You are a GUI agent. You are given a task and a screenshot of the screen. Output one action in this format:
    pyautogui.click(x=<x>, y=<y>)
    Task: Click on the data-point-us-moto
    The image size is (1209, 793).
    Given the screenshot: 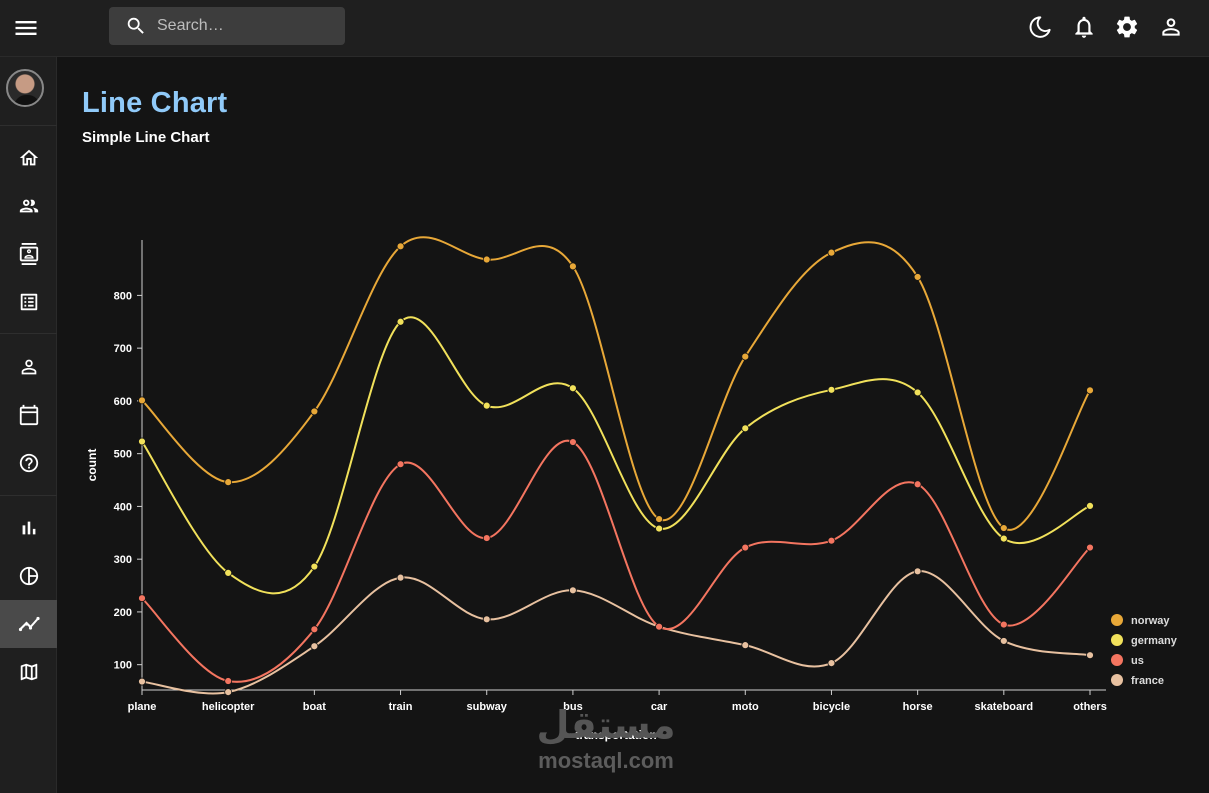 What is the action you would take?
    pyautogui.click(x=745, y=547)
    